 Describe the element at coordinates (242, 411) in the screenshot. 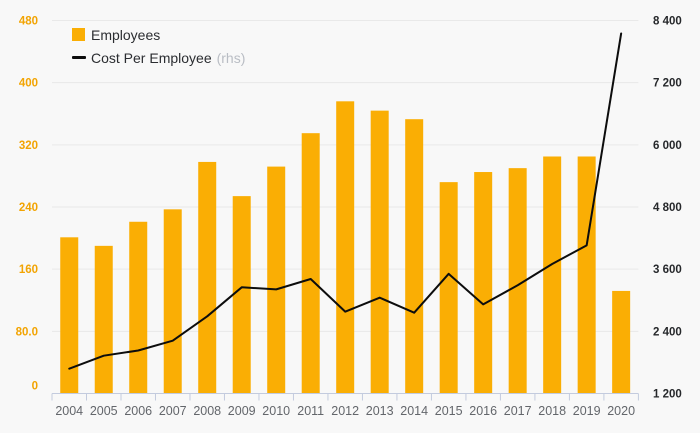

I see `x-axis-year-label: 2009` at that location.